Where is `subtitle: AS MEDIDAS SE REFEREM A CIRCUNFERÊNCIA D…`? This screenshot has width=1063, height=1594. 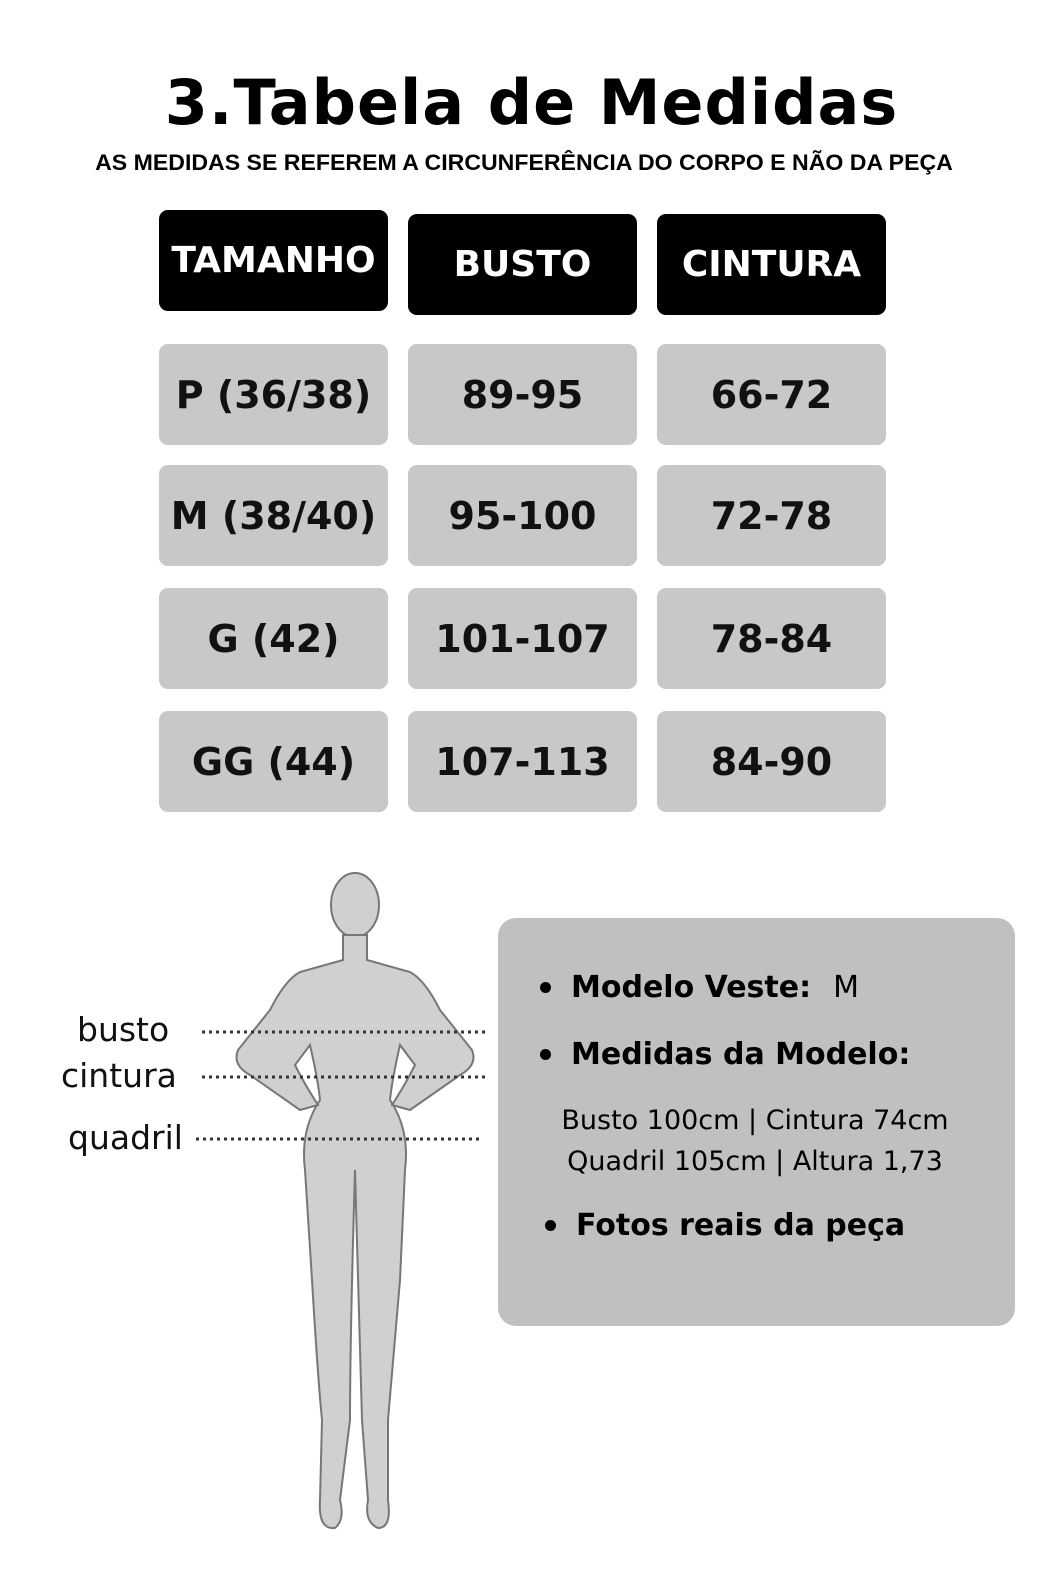 subtitle: AS MEDIDAS SE REFEREM A CIRCUNFERÊNCIA D… is located at coordinates (524, 162).